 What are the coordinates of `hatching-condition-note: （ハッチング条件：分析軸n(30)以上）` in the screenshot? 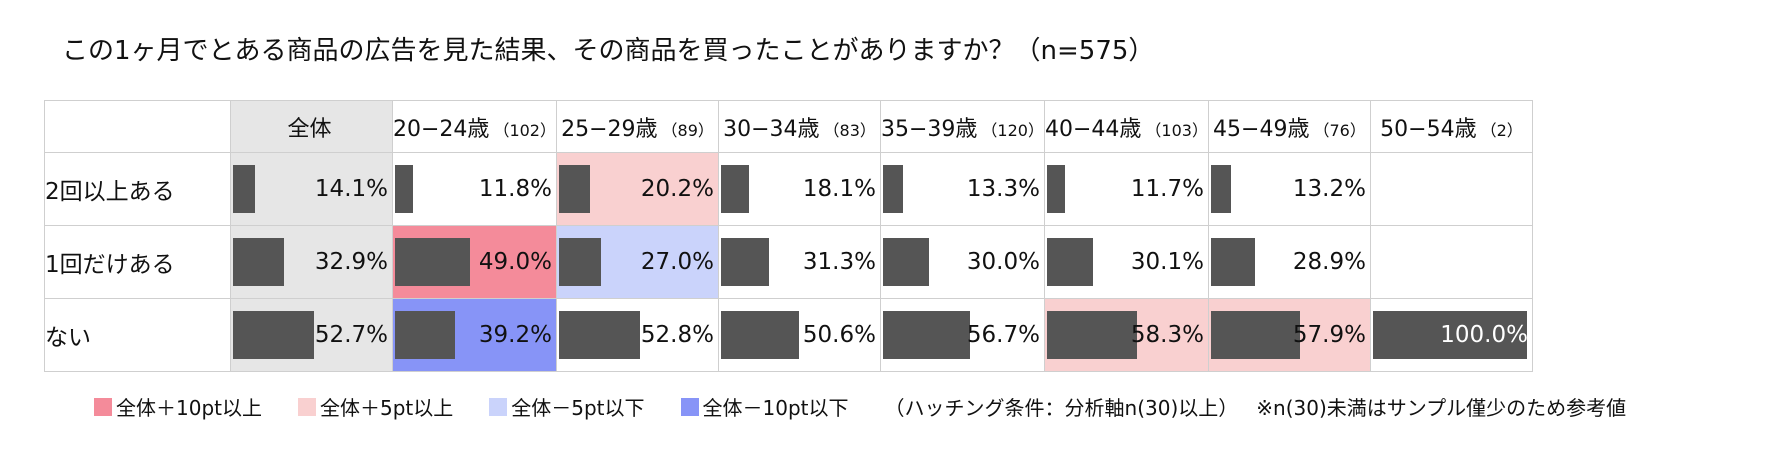 It's located at (1061, 408).